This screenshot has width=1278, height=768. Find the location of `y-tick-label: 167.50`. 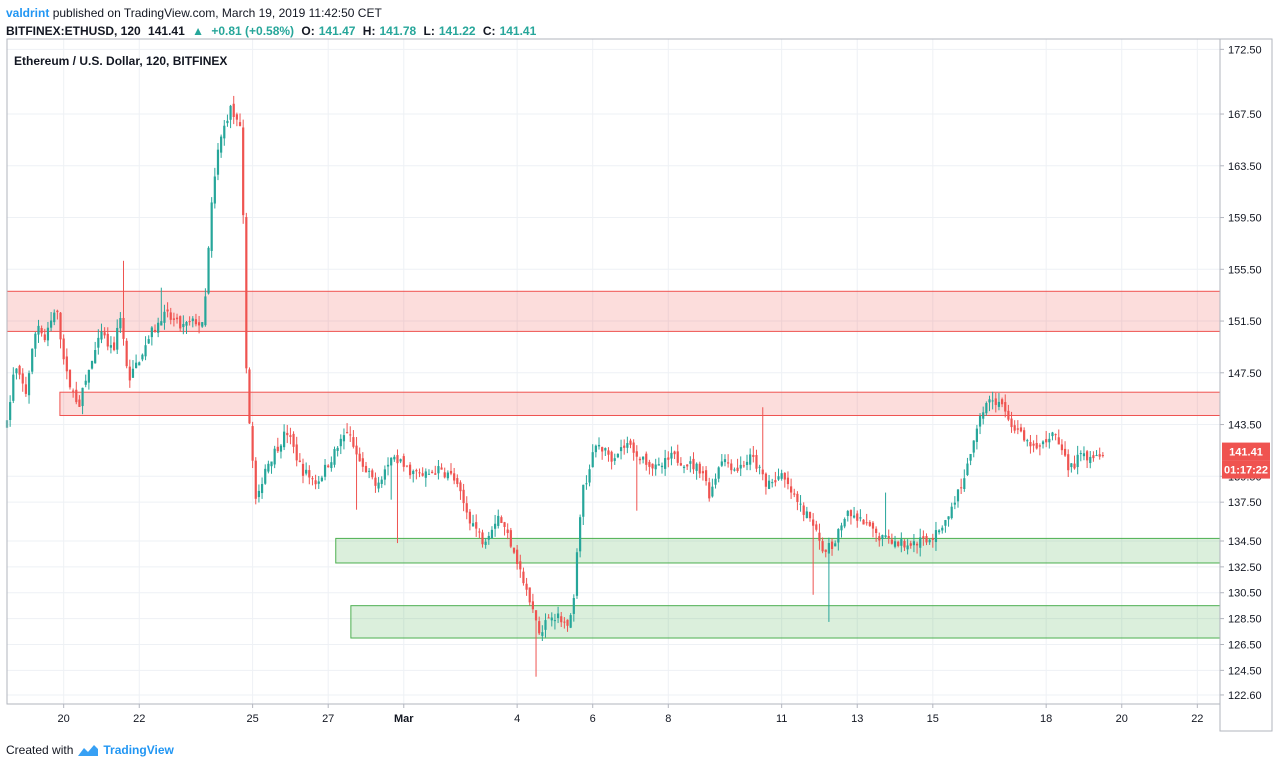

y-tick-label: 167.50 is located at coordinates (1245, 115).